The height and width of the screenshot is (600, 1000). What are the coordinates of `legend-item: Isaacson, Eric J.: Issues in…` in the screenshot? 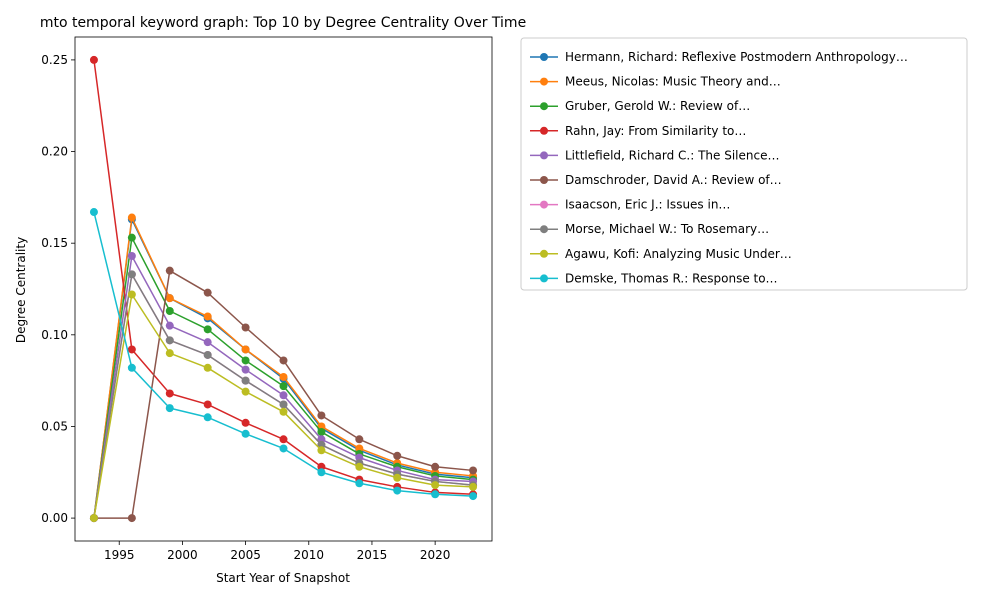 It's located at (630, 205).